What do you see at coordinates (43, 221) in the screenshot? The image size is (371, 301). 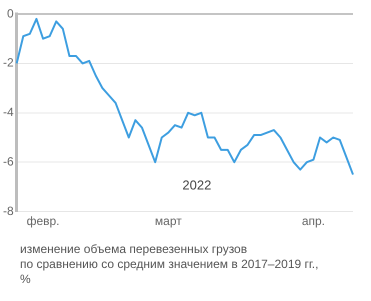 I see `x-tick-label: февр.` at bounding box center [43, 221].